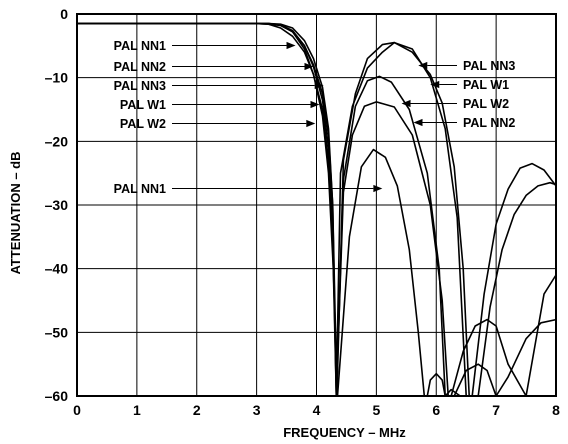 This screenshot has width=568, height=444. What do you see at coordinates (64, 14) in the screenshot?
I see `y-tick-label: 0` at bounding box center [64, 14].